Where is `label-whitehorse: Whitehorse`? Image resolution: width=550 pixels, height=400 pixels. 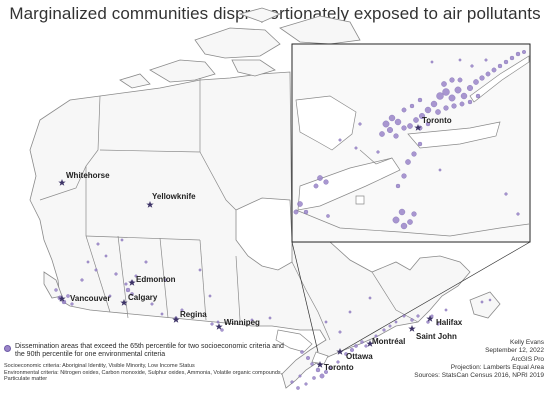 label-whitehorse: Whitehorse is located at coordinates (88, 175).